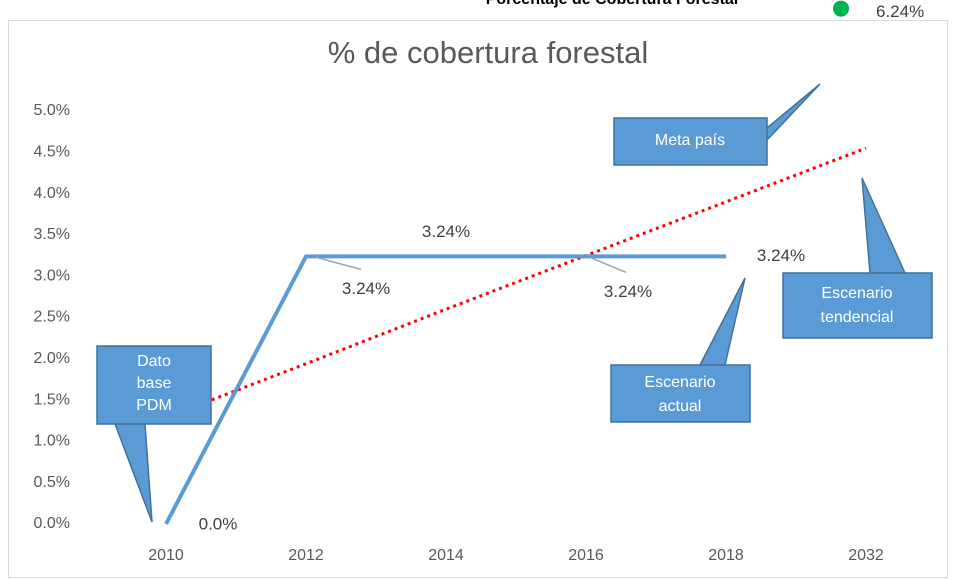  I want to click on callout-text: Dato base PDM, so click(154, 383).